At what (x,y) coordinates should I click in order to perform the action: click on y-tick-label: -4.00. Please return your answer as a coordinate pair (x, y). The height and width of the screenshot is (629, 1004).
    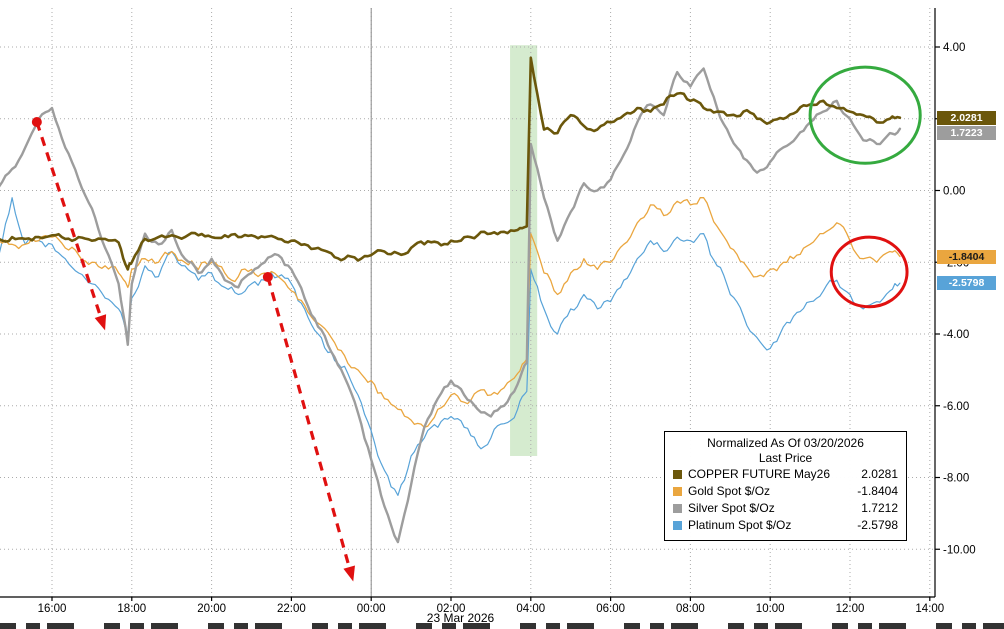
    Looking at the image, I should click on (956, 335).